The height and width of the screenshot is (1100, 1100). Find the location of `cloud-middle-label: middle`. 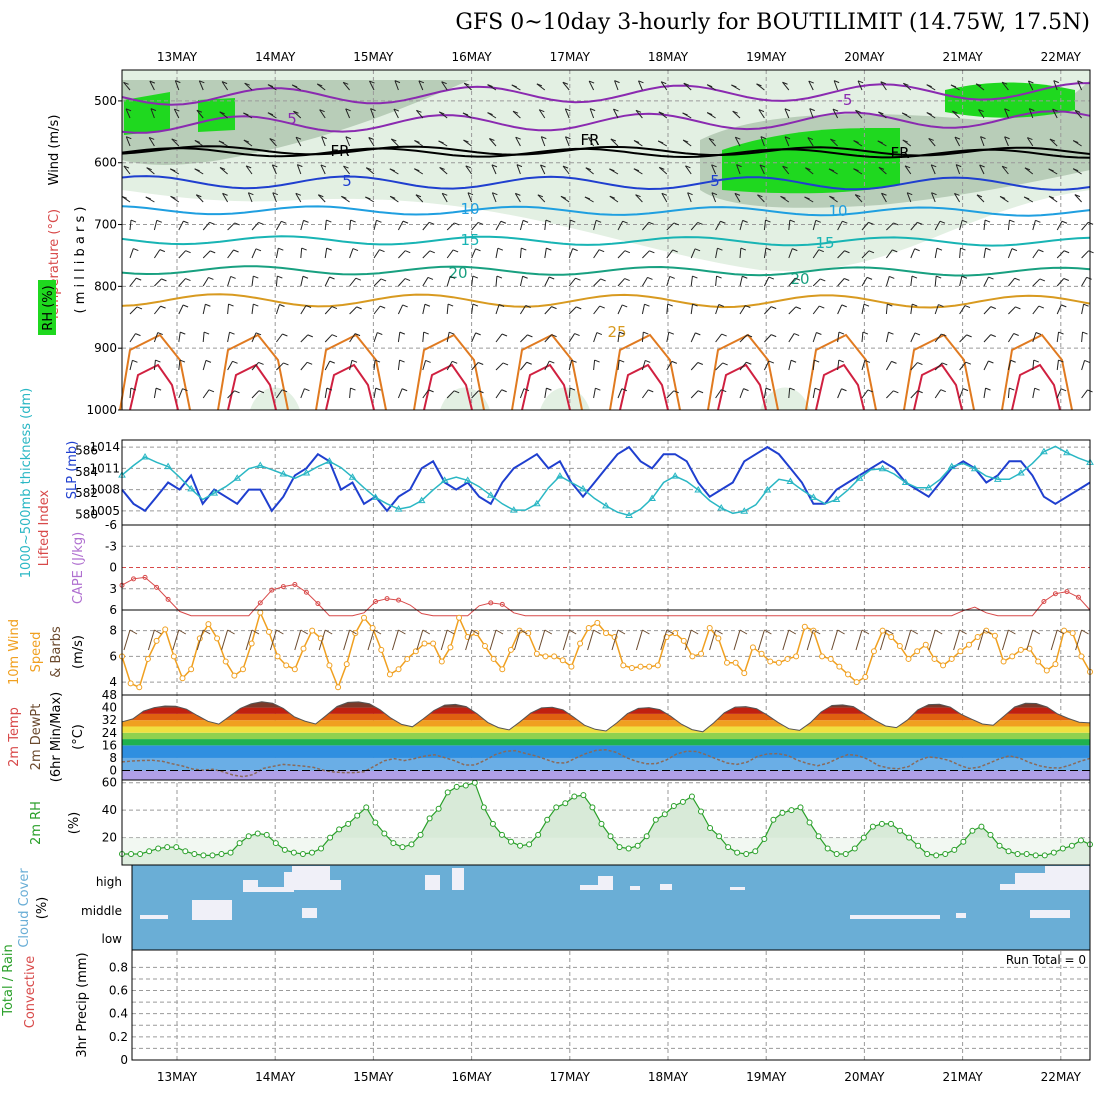

cloud-middle-label: middle is located at coordinates (101, 911).